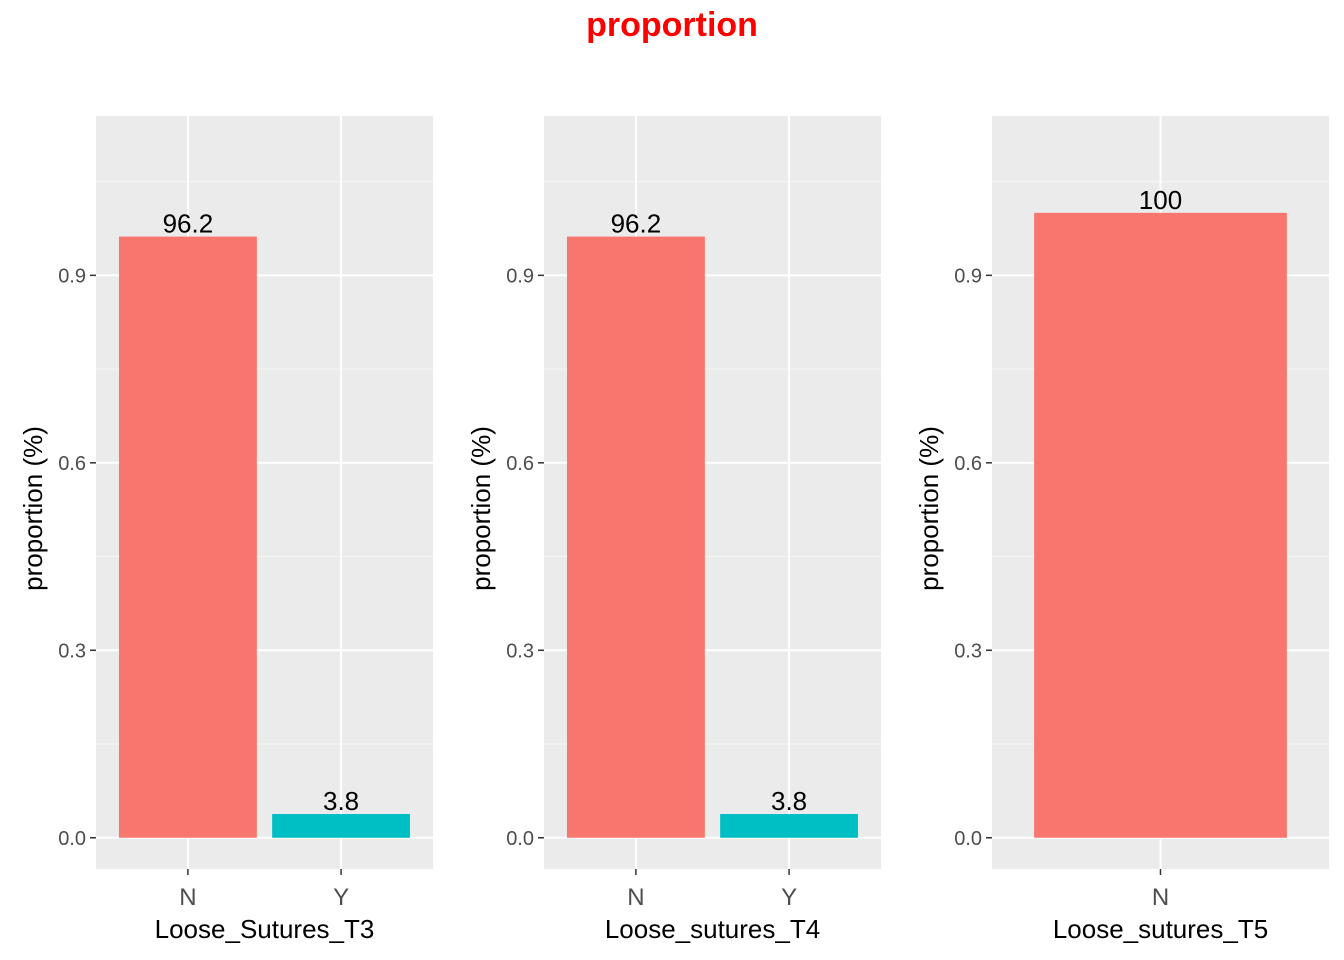  Describe the element at coordinates (672, 25) in the screenshot. I see `chart-title: proportion` at that location.